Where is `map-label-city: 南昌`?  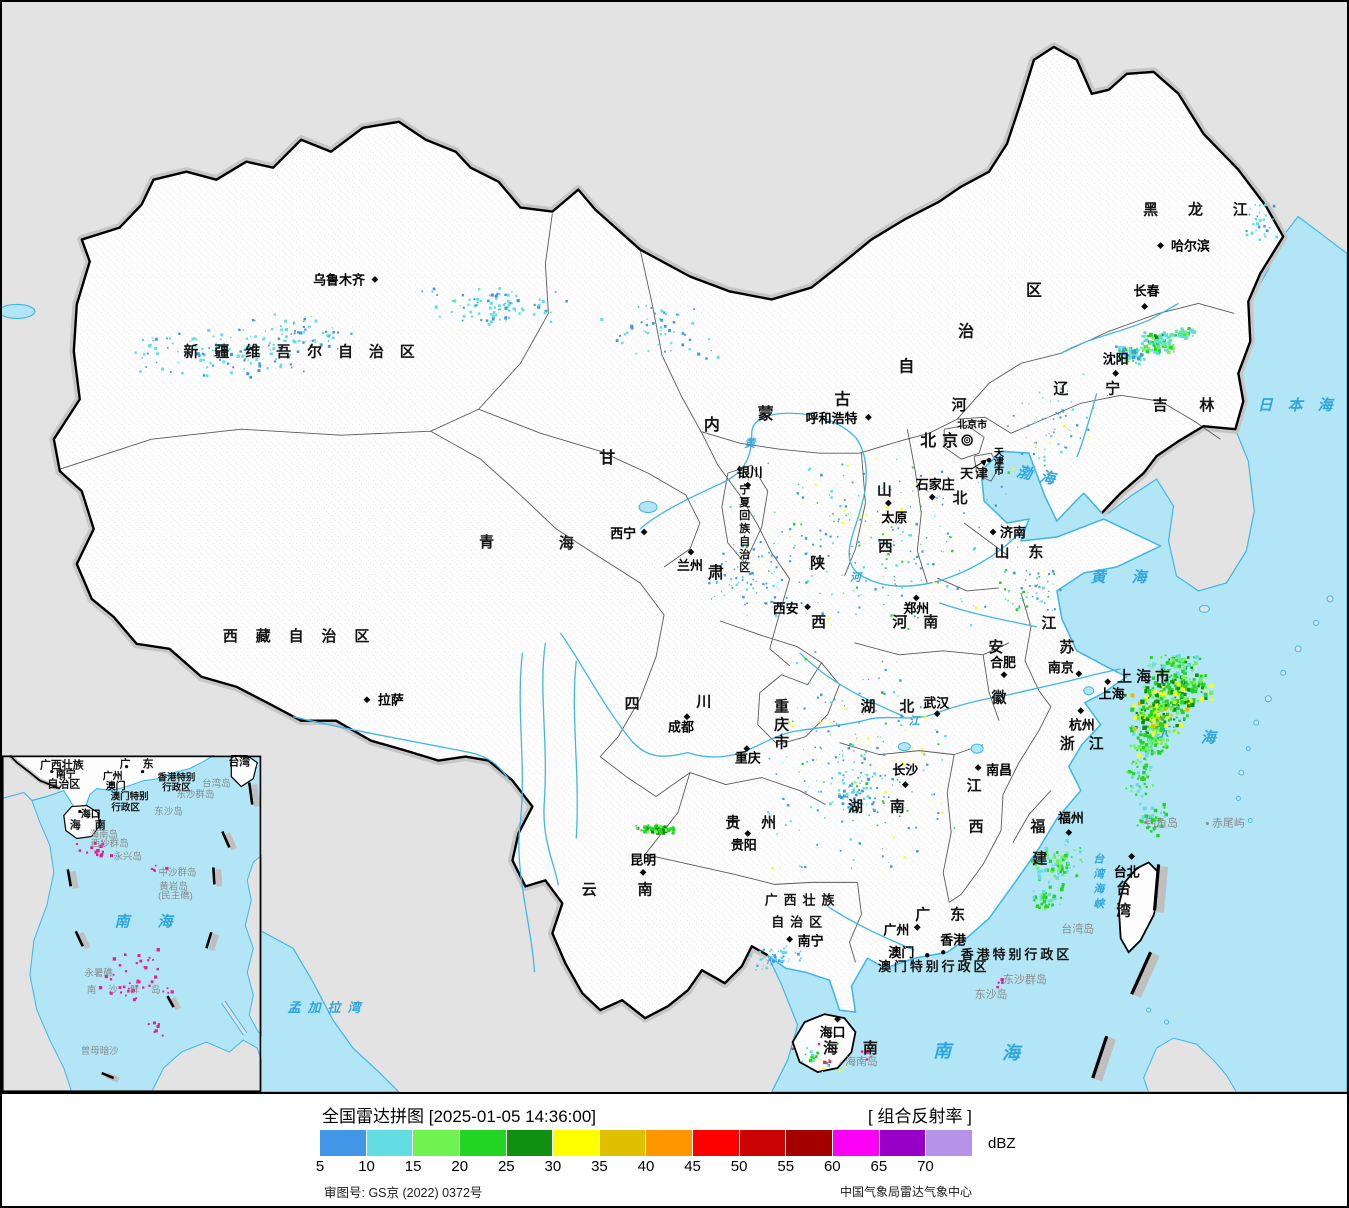
map-label-city: 南昌 is located at coordinates (999, 770).